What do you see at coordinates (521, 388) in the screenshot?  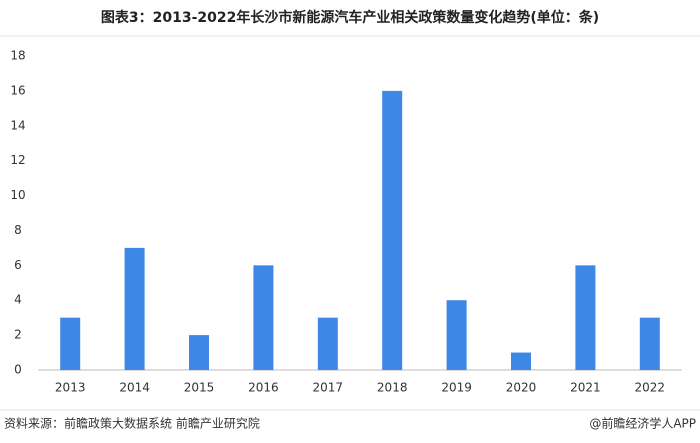 I see `x-tick-label: 2020` at bounding box center [521, 388].